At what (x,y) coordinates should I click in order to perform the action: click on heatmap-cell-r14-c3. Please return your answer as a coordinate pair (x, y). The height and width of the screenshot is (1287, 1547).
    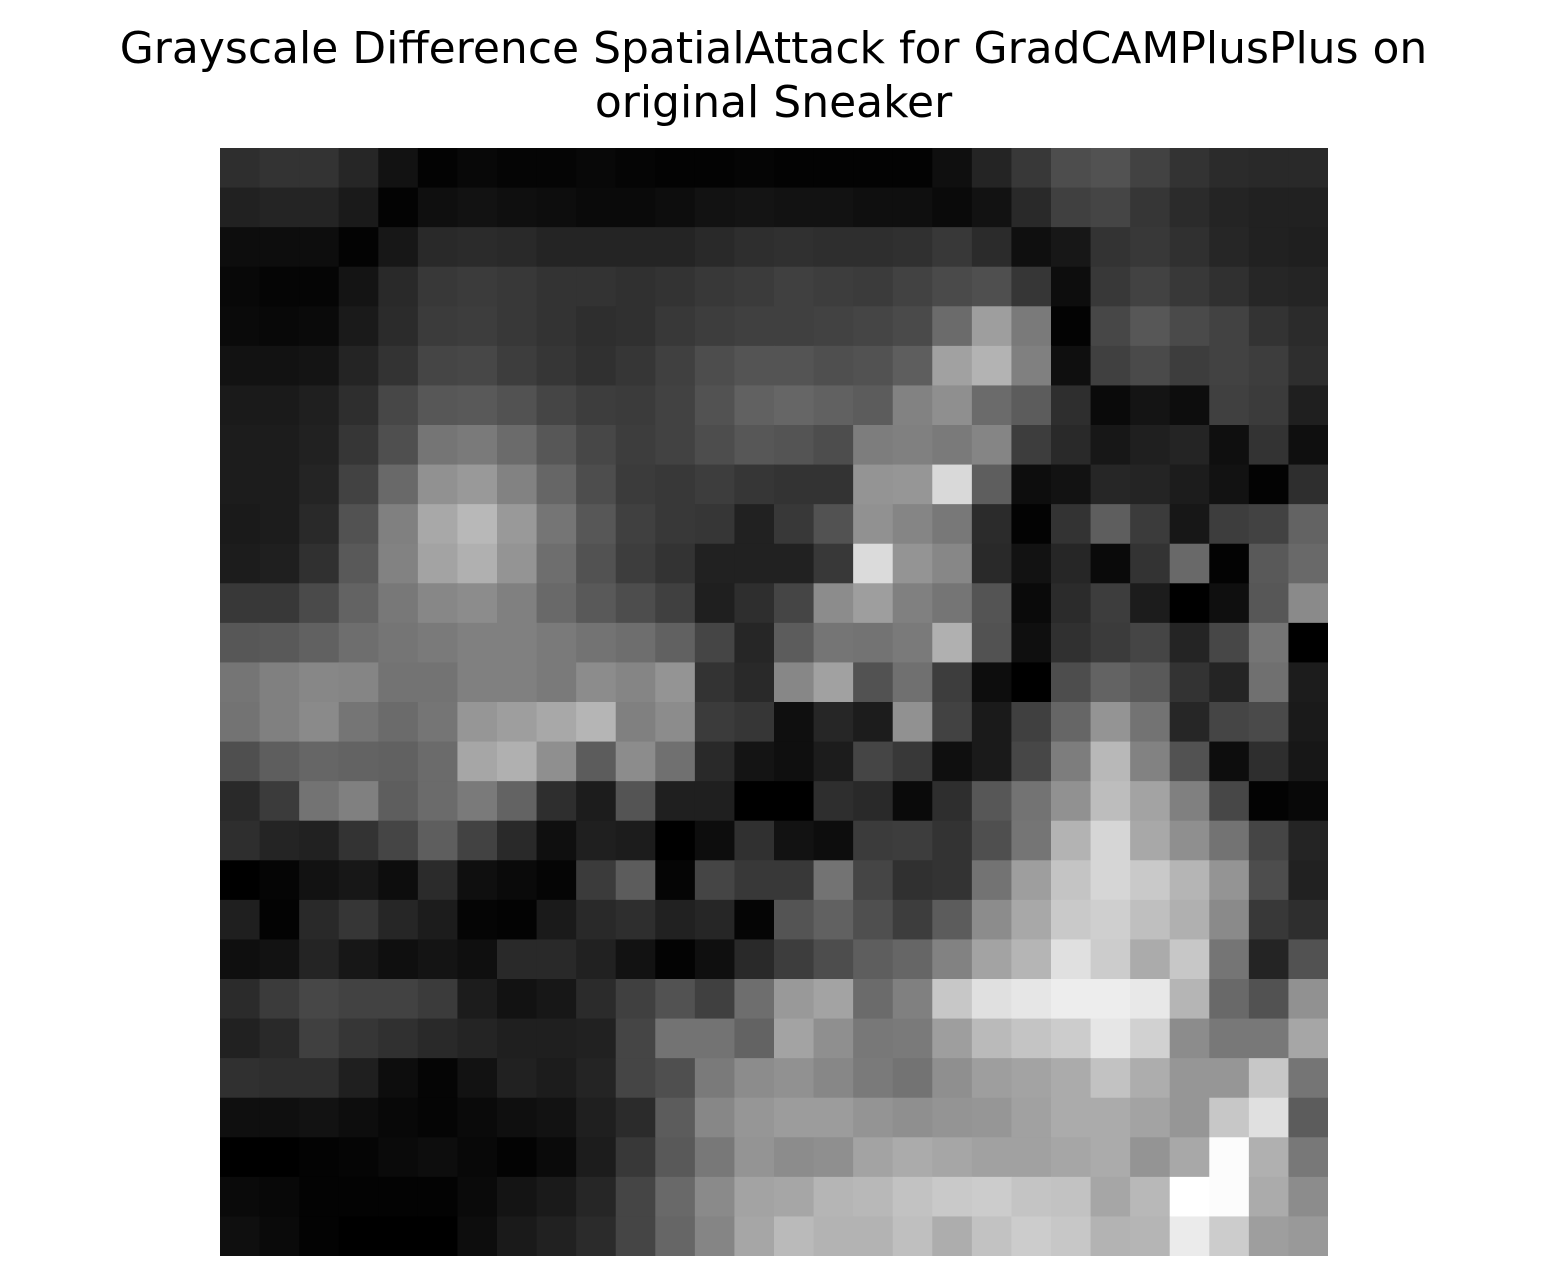
    Looking at the image, I should click on (358, 722).